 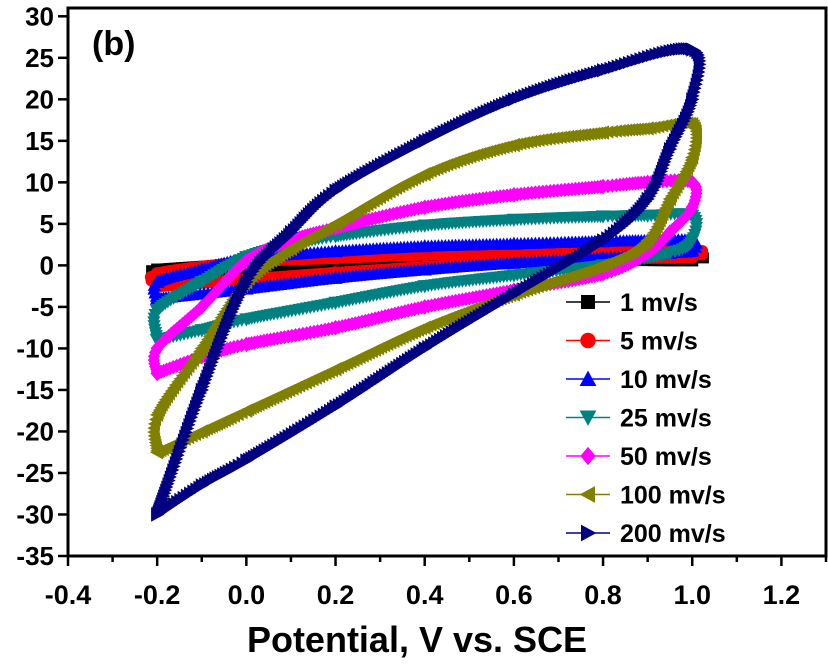 I want to click on x-axis: -0.4 -0.2 0.0 0.2 0.4 0.6 0.8 1.0 1.2, so click(x=436, y=583).